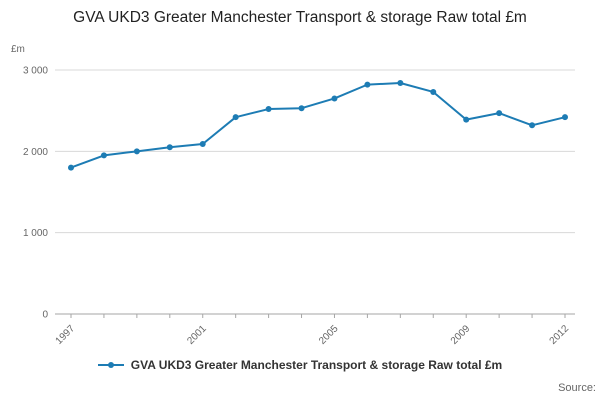  I want to click on source-label: Source:, so click(577, 388).